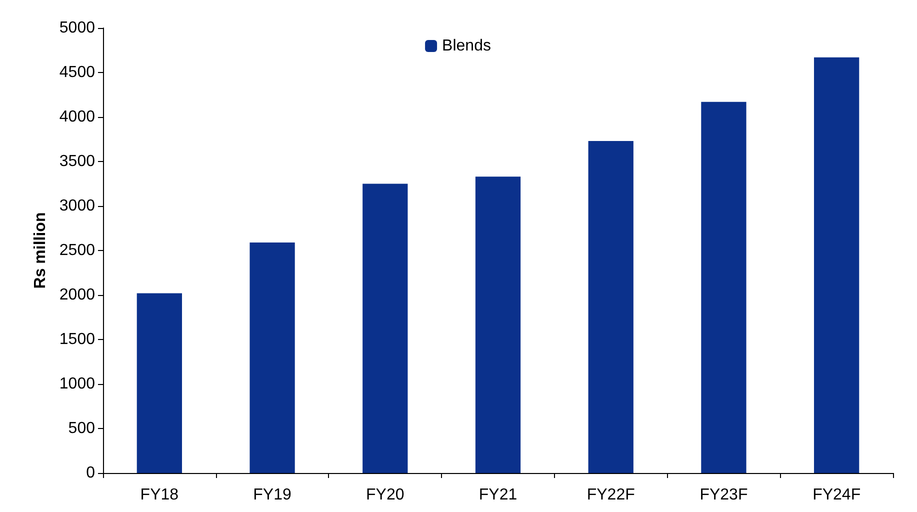 This screenshot has height=512, width=917. I want to click on legend-label: Blends, so click(466, 46).